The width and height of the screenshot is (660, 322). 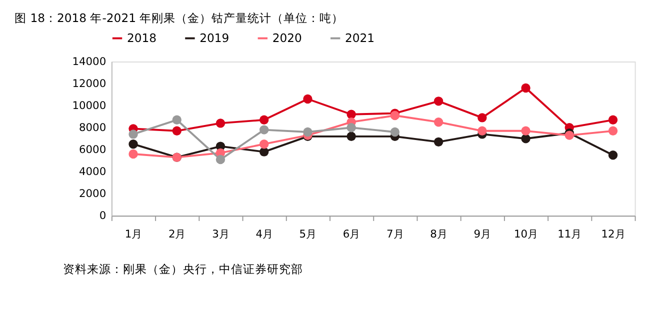 What do you see at coordinates (102, 215) in the screenshot?
I see `y-tick-label: 0` at bounding box center [102, 215].